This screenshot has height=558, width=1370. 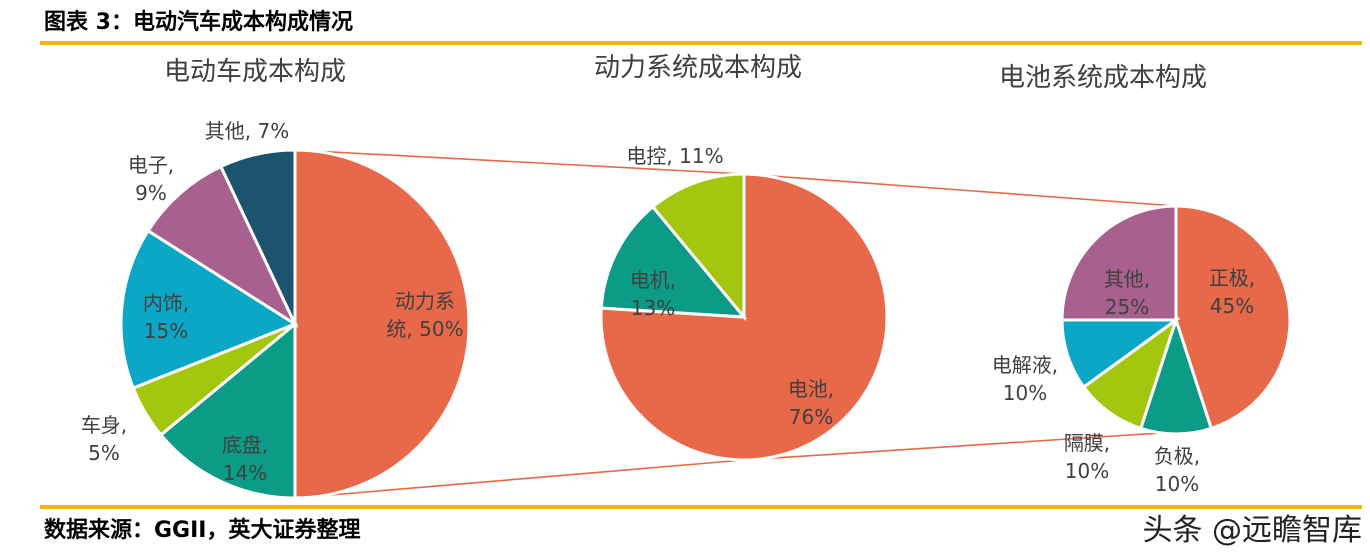 What do you see at coordinates (202, 530) in the screenshot?
I see `source-note: 数据来源：GGII，英大证券整理` at bounding box center [202, 530].